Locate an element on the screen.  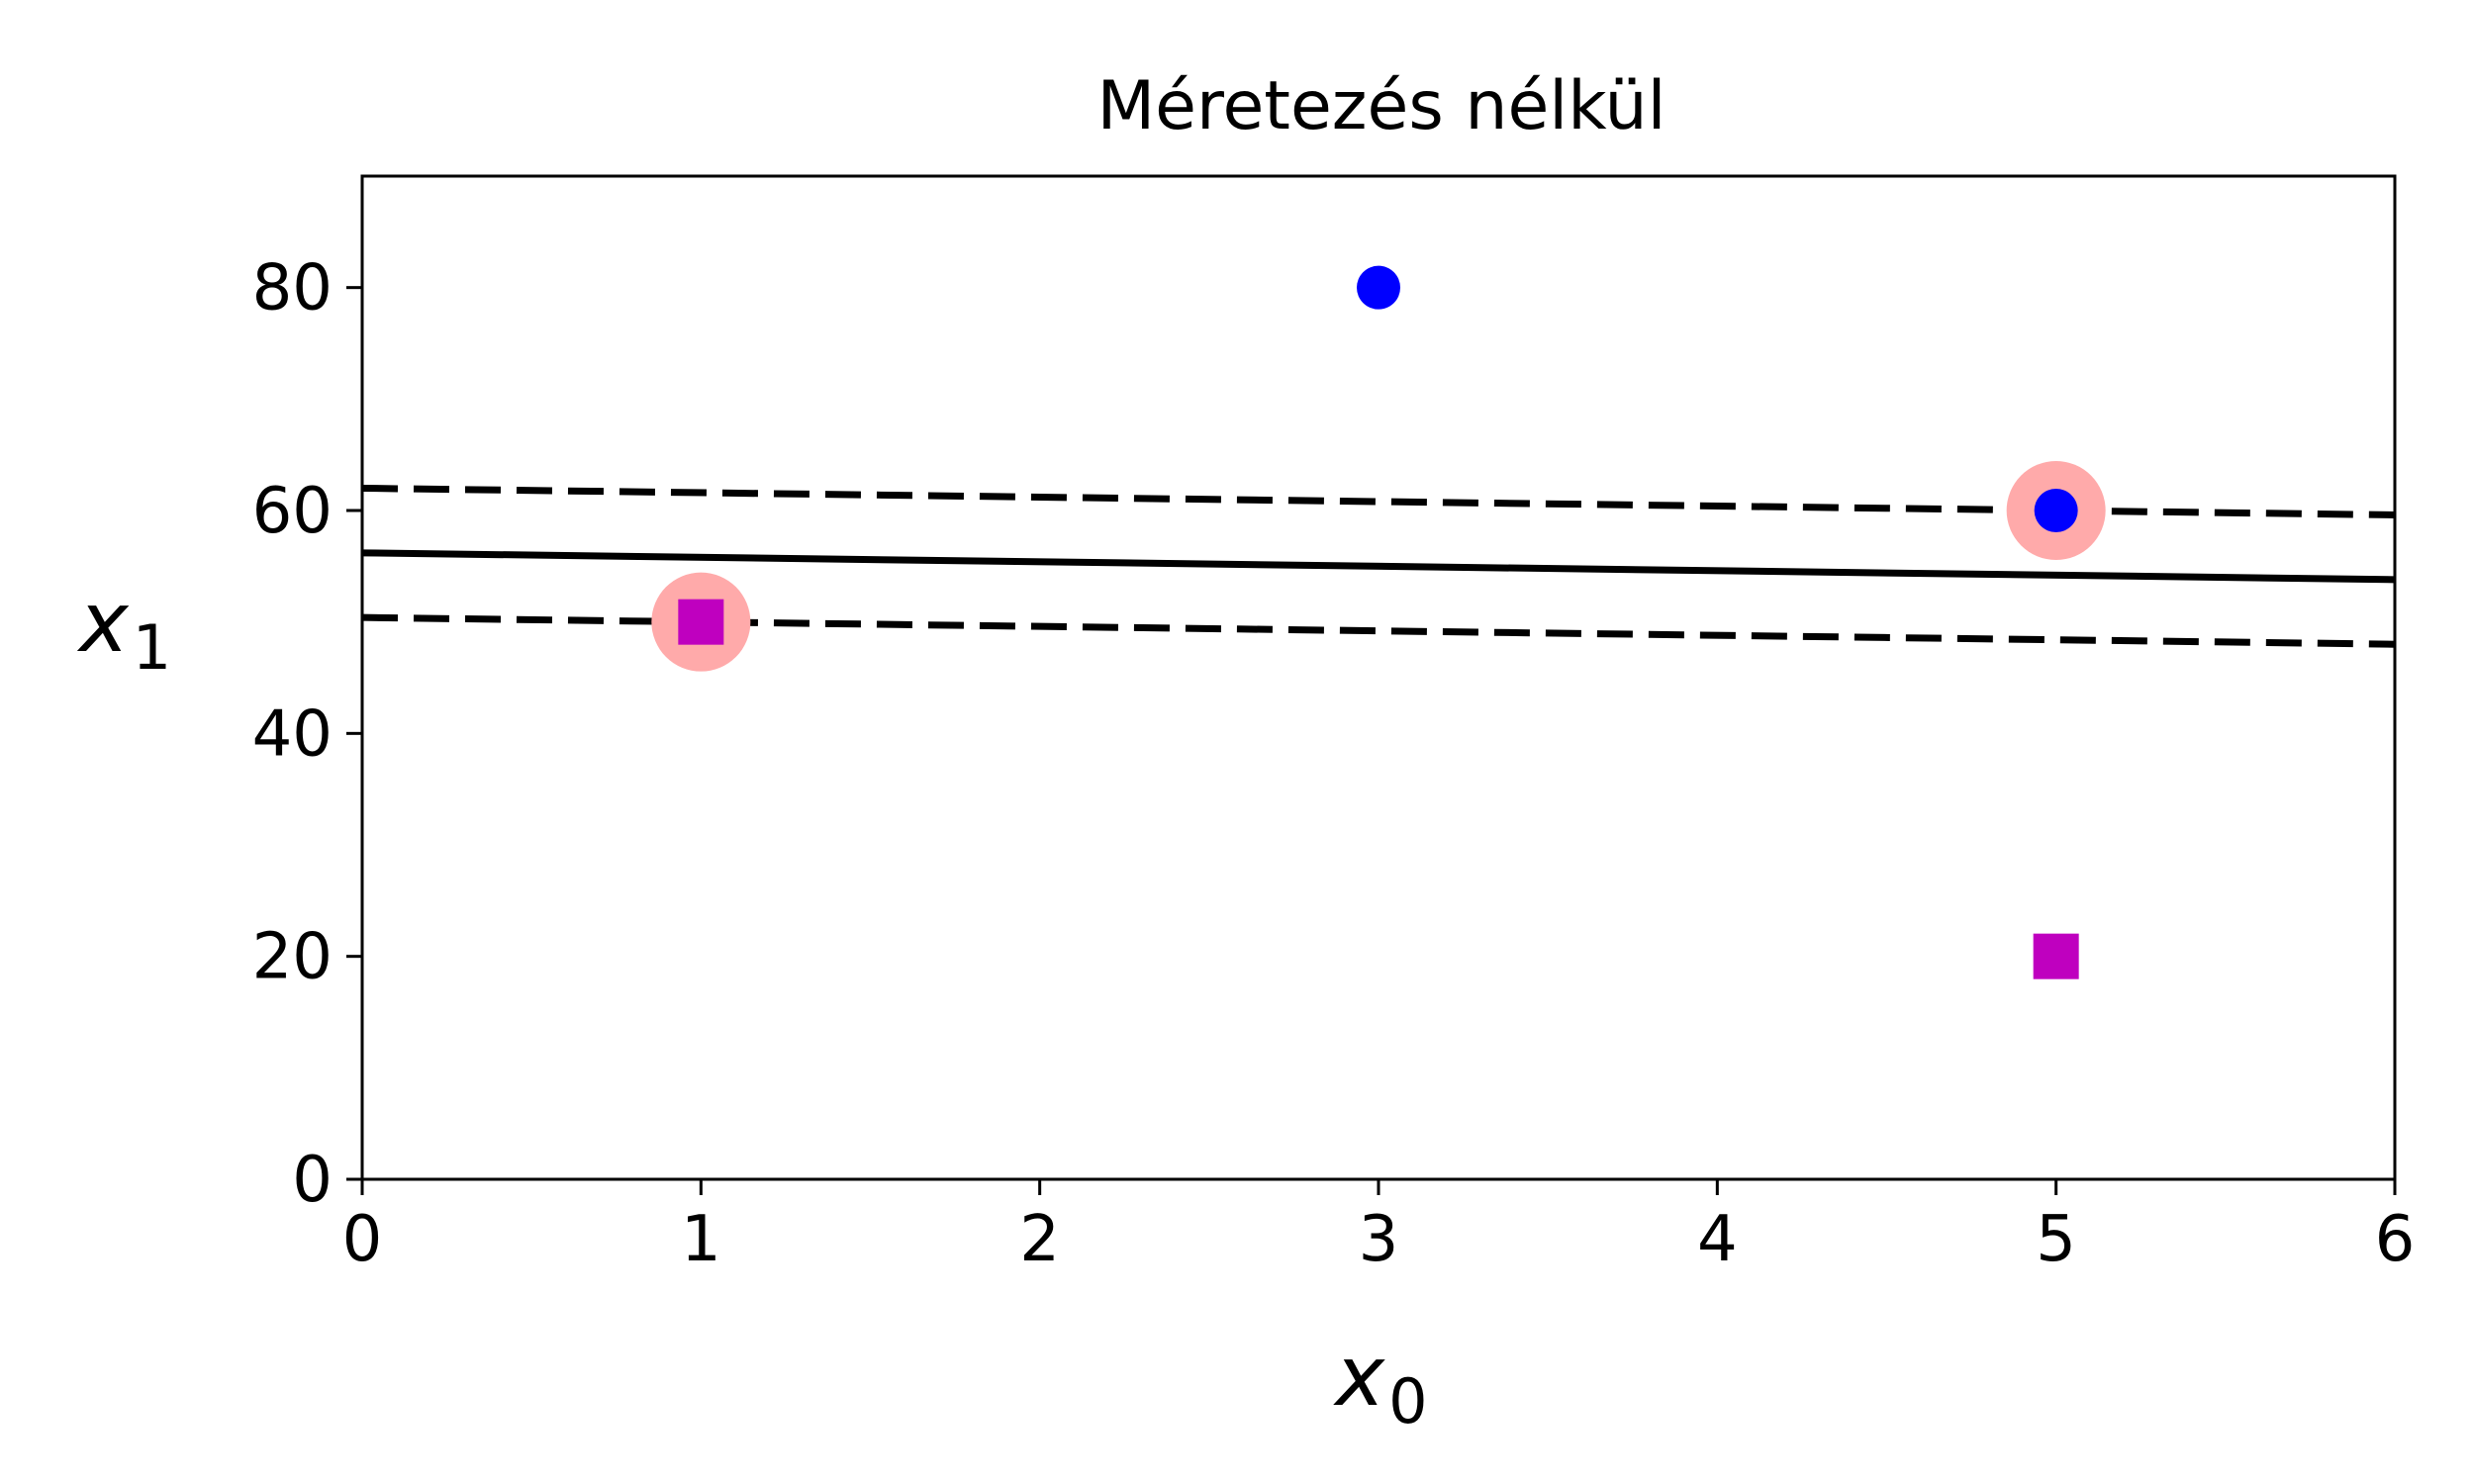
y-tick-label: 40 is located at coordinates (293, 734).